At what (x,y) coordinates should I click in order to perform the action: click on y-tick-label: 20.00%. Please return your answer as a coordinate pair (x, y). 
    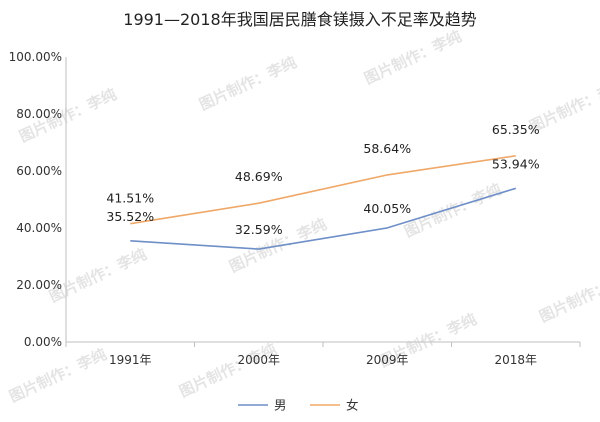
    Looking at the image, I should click on (39, 285).